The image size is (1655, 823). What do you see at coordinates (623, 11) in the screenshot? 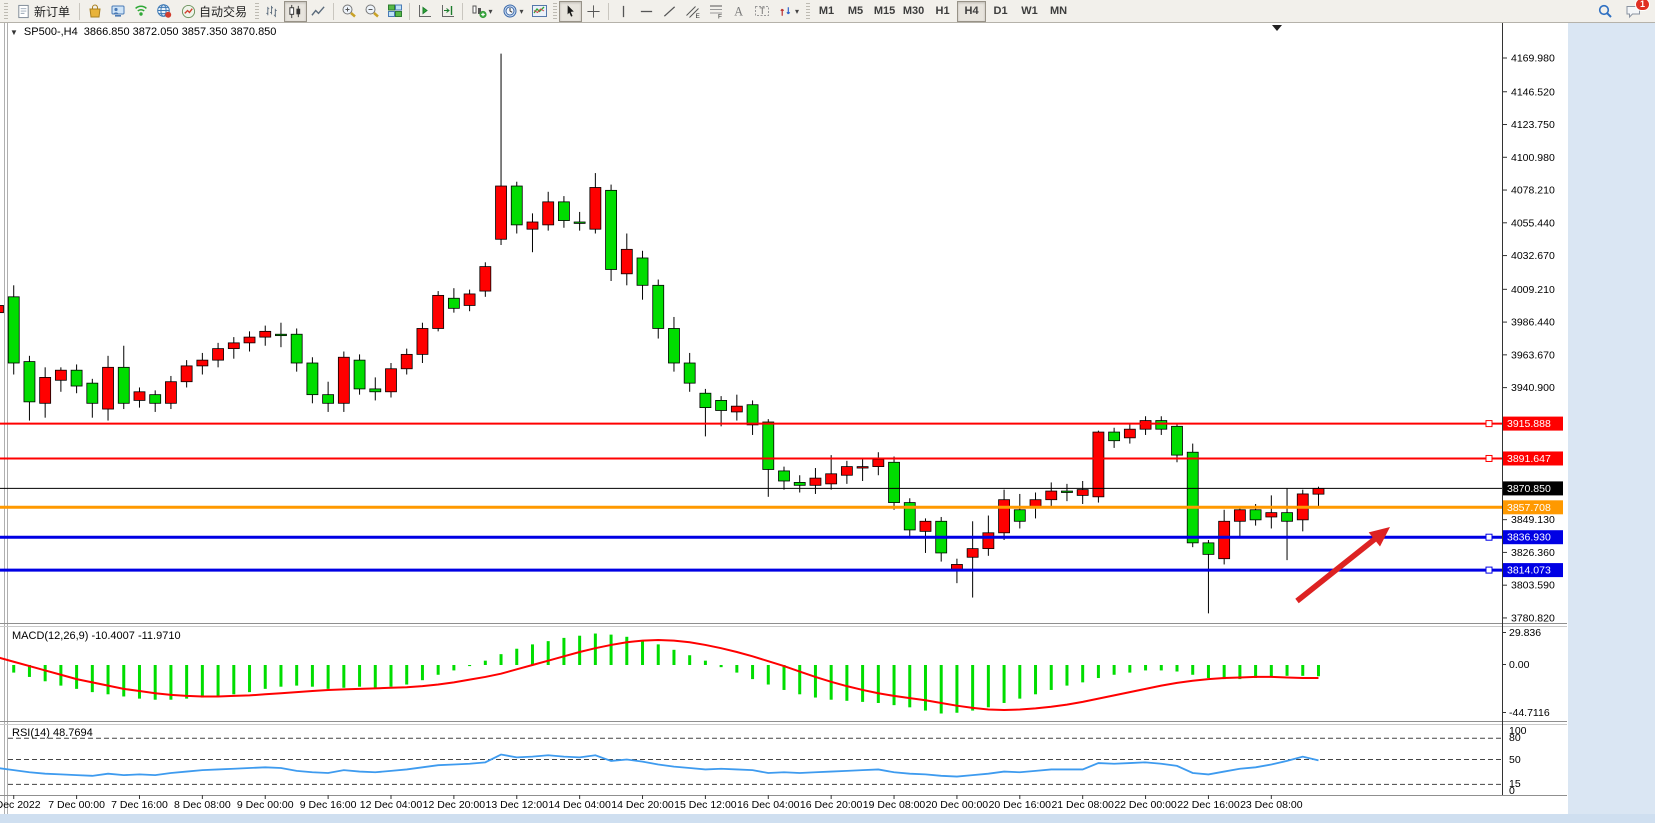
I see `vertical-line-button` at bounding box center [623, 11].